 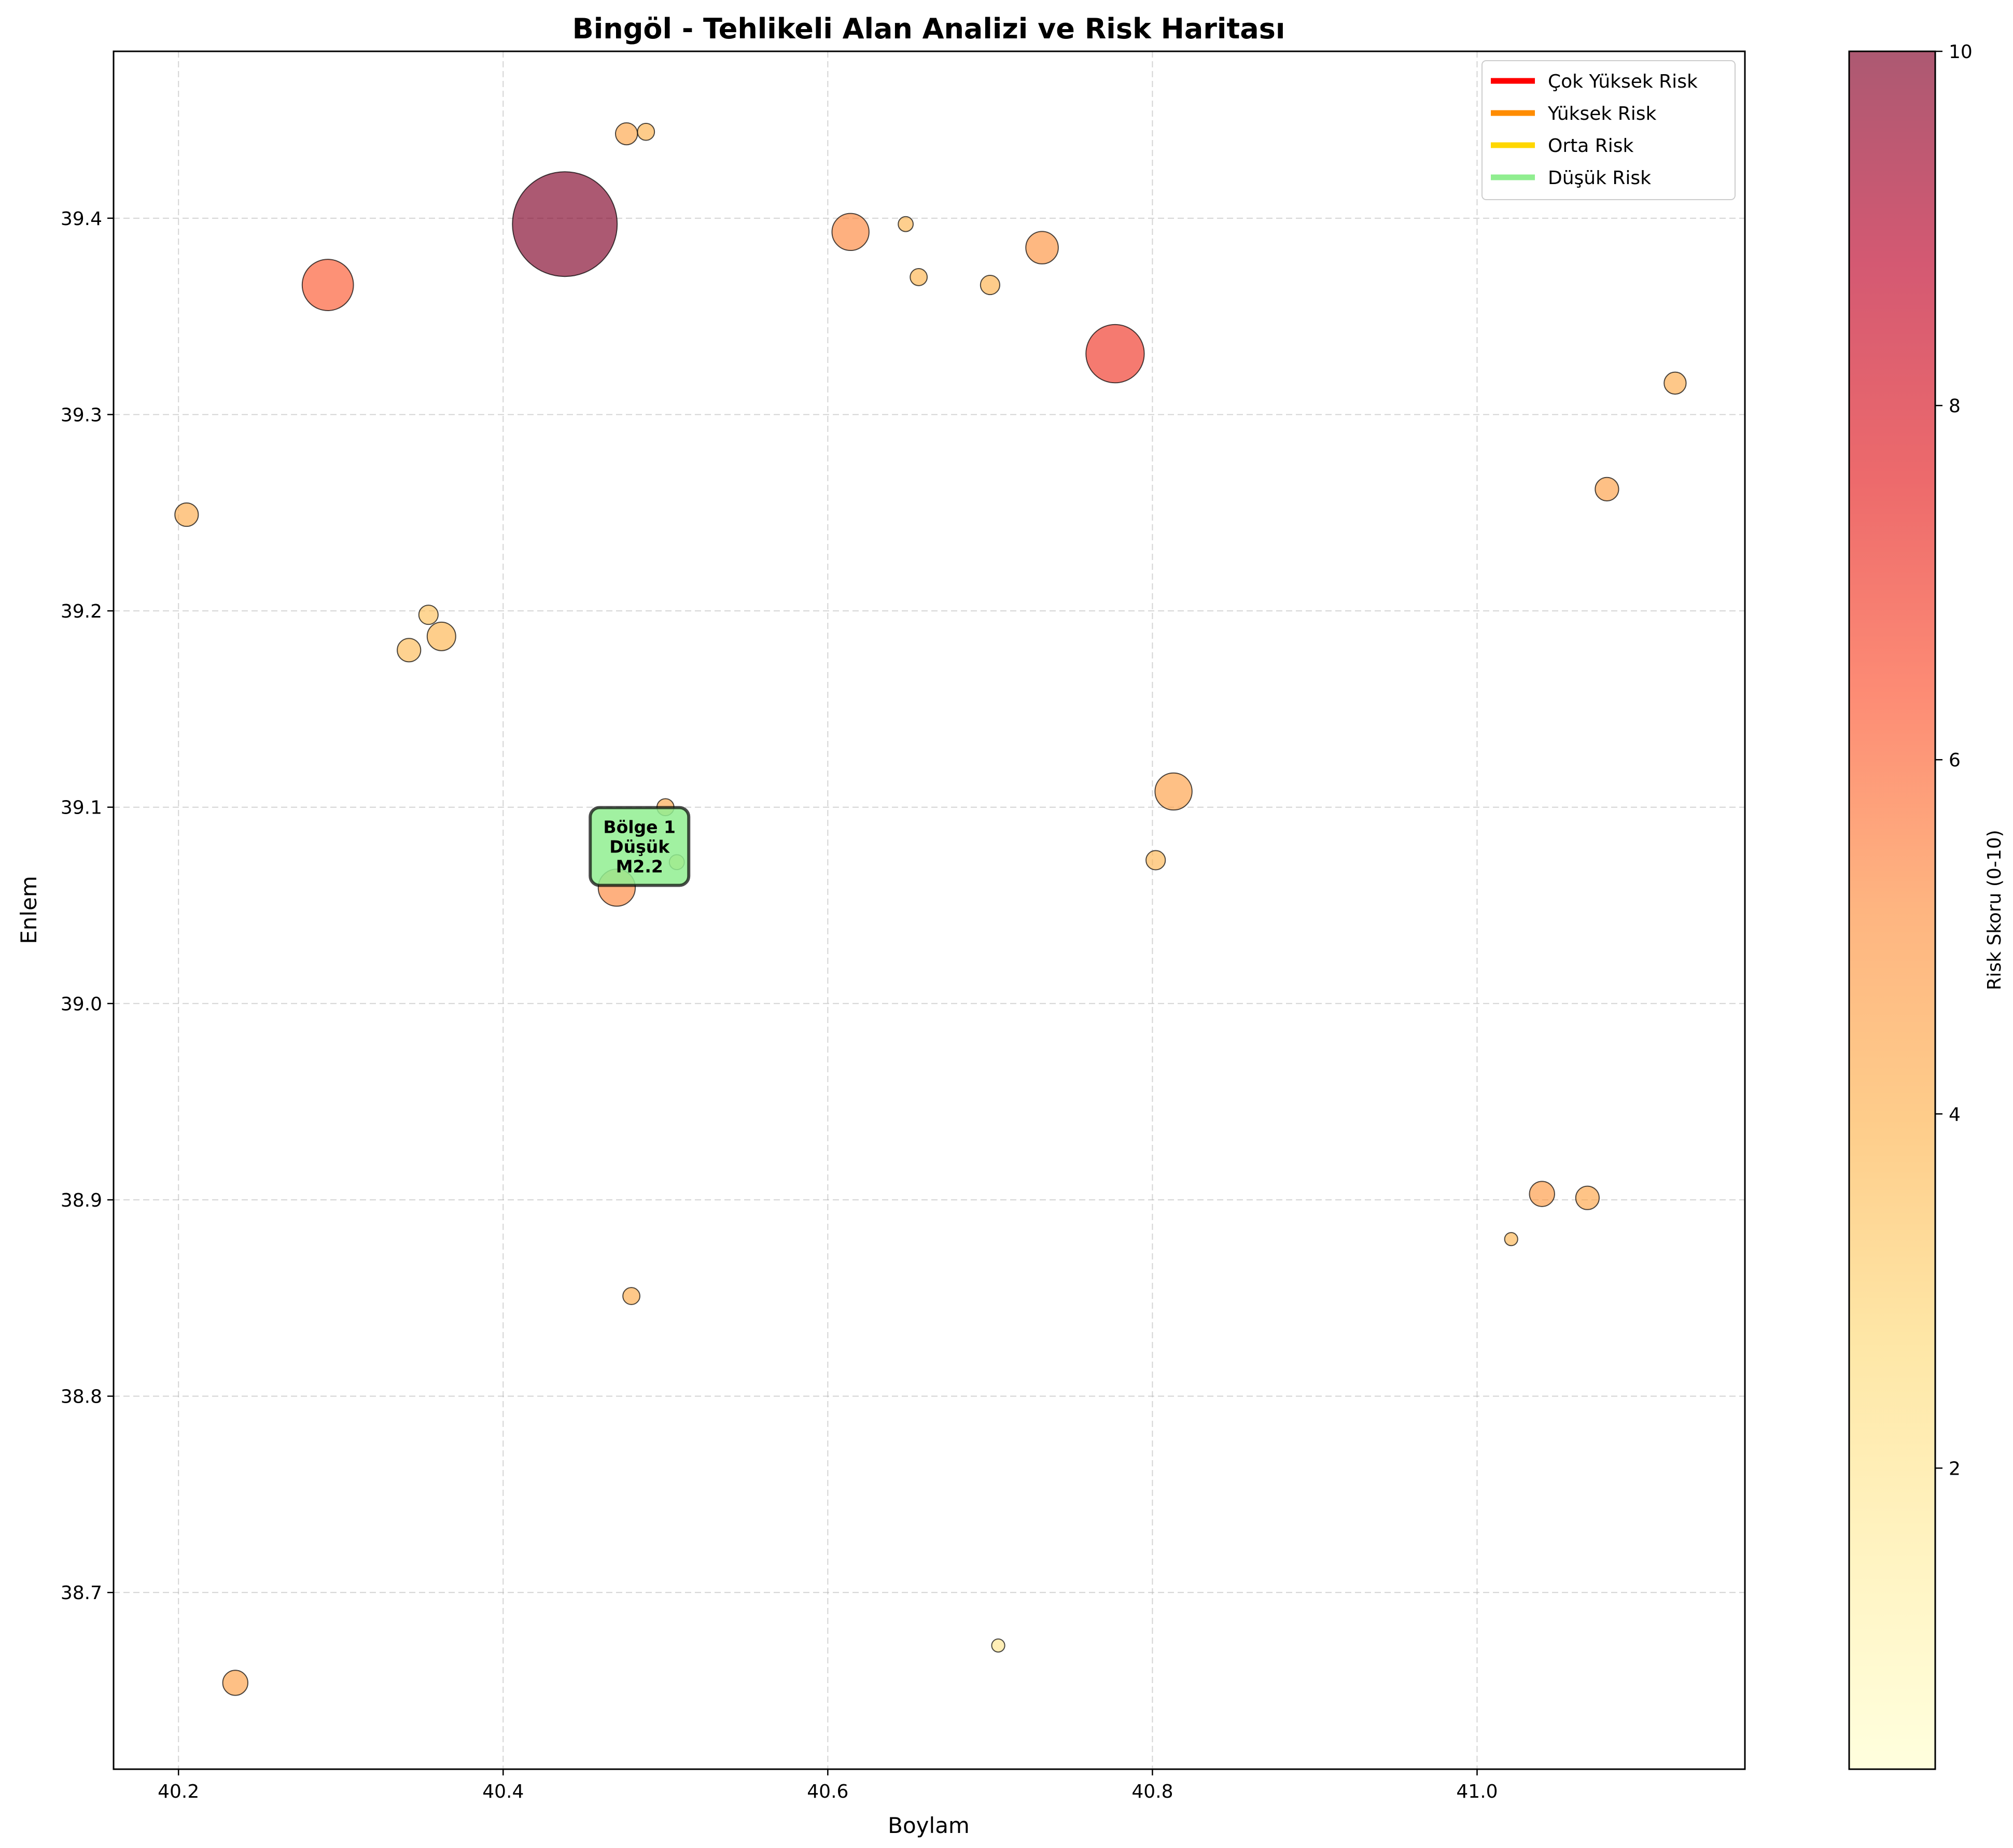 What do you see at coordinates (503, 1791) in the screenshot?
I see `x-tick-label: 40.4` at bounding box center [503, 1791].